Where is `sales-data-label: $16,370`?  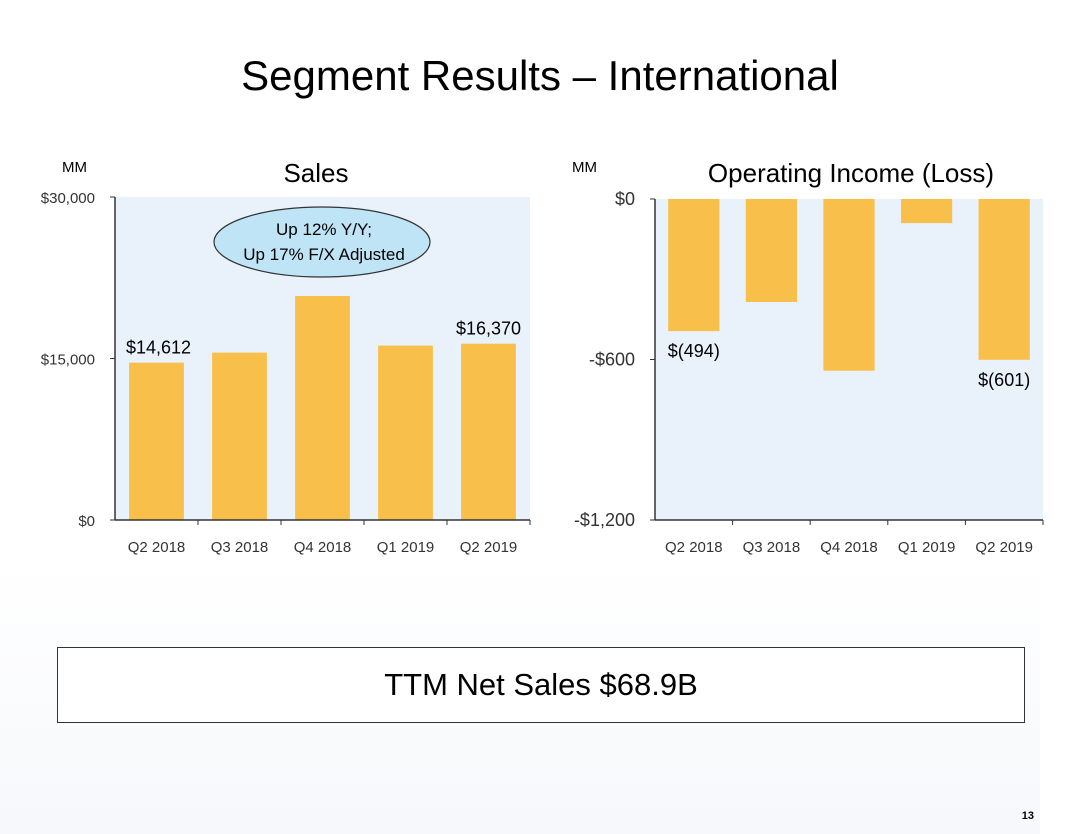 sales-data-label: $16,370 is located at coordinates (488, 329).